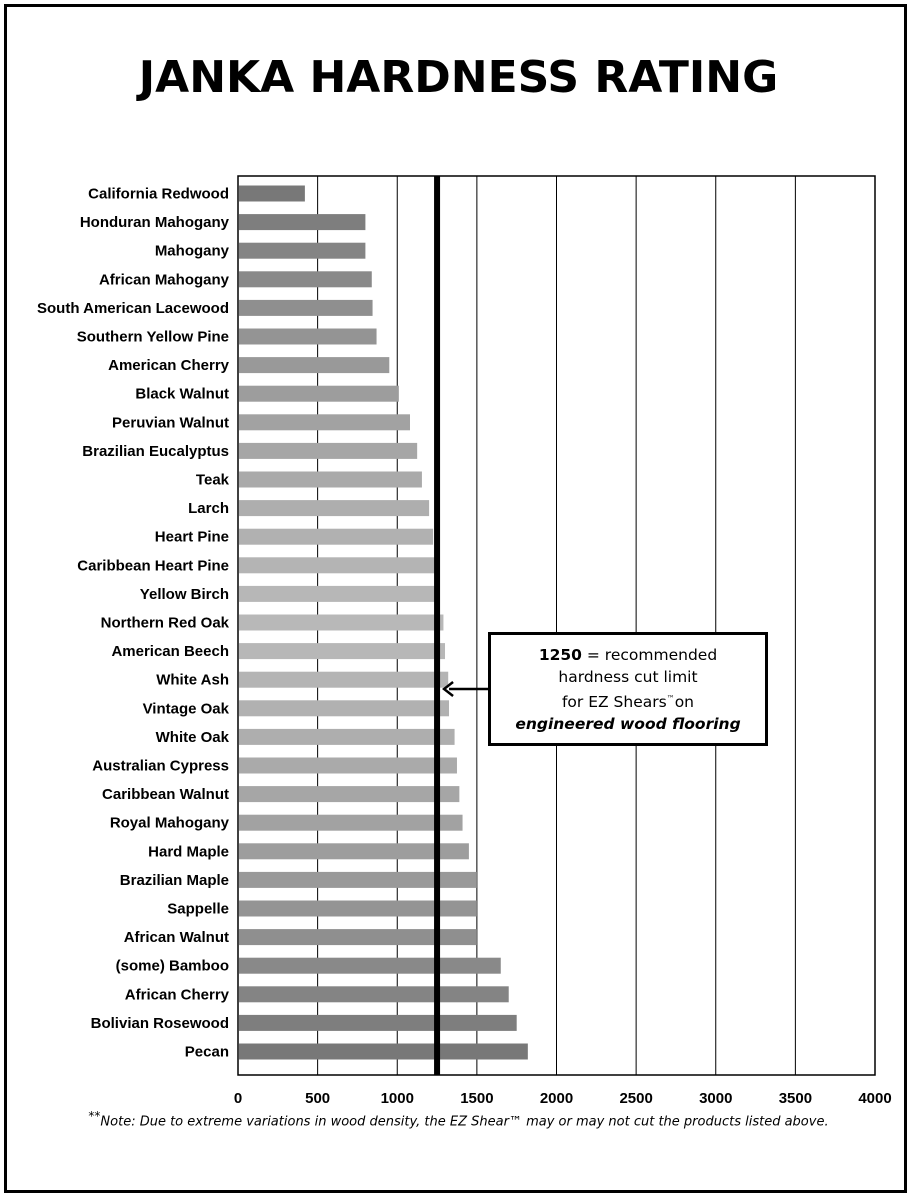 The width and height of the screenshot is (917, 1201). What do you see at coordinates (628, 724) in the screenshot?
I see `callout-line-4: engineered wood flooring` at bounding box center [628, 724].